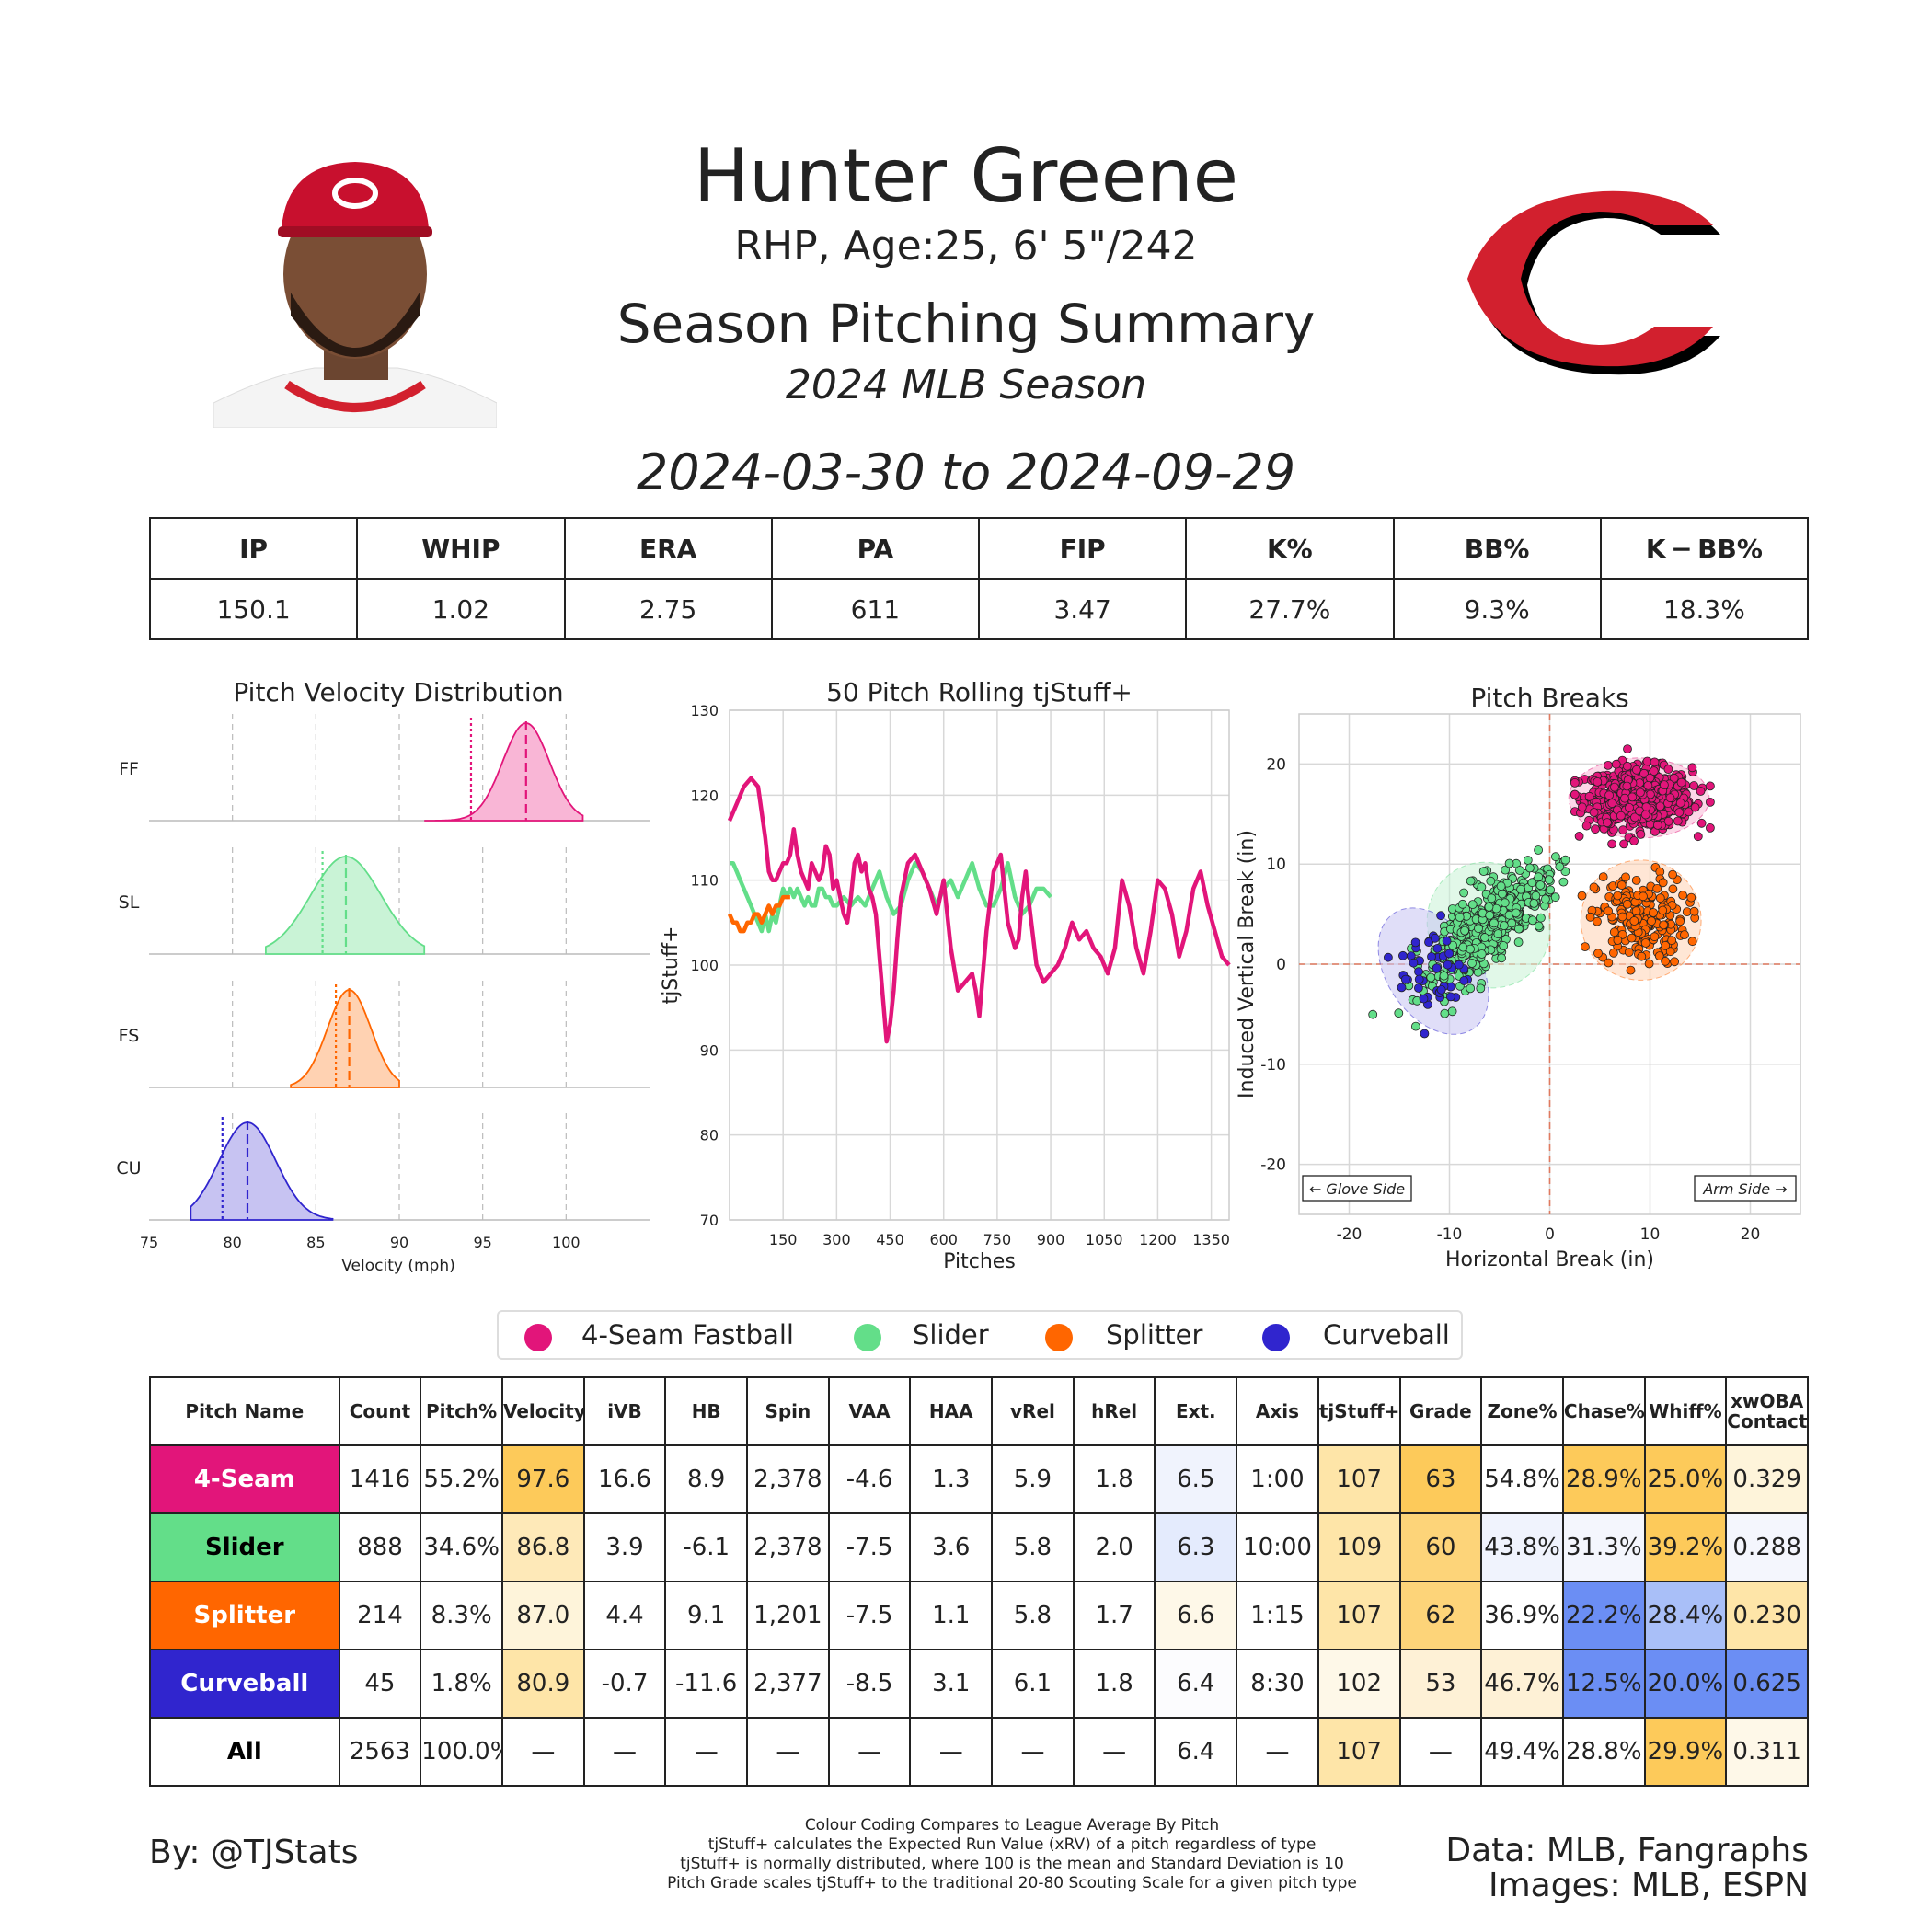  Describe the element at coordinates (380, 1547) in the screenshot. I see `pitch-table-cell: 888` at that location.